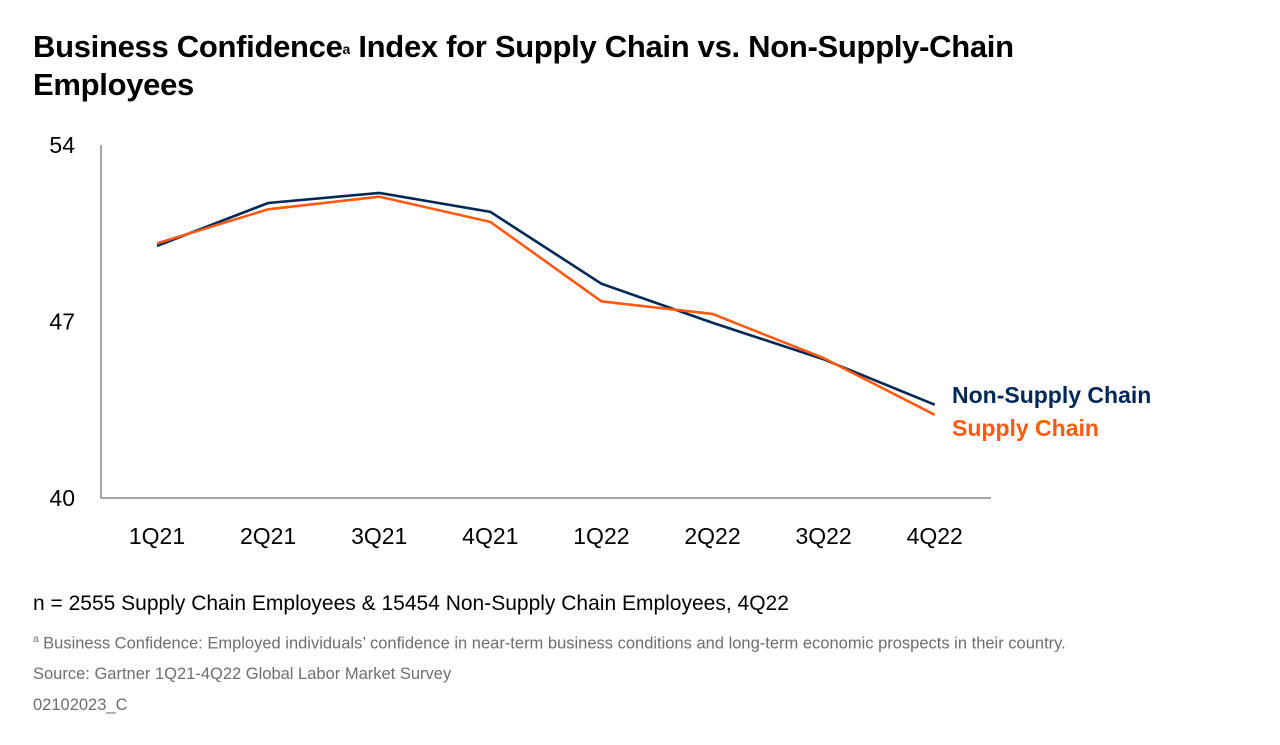 The height and width of the screenshot is (745, 1280). I want to click on y-tick-label: 47, so click(62, 322).